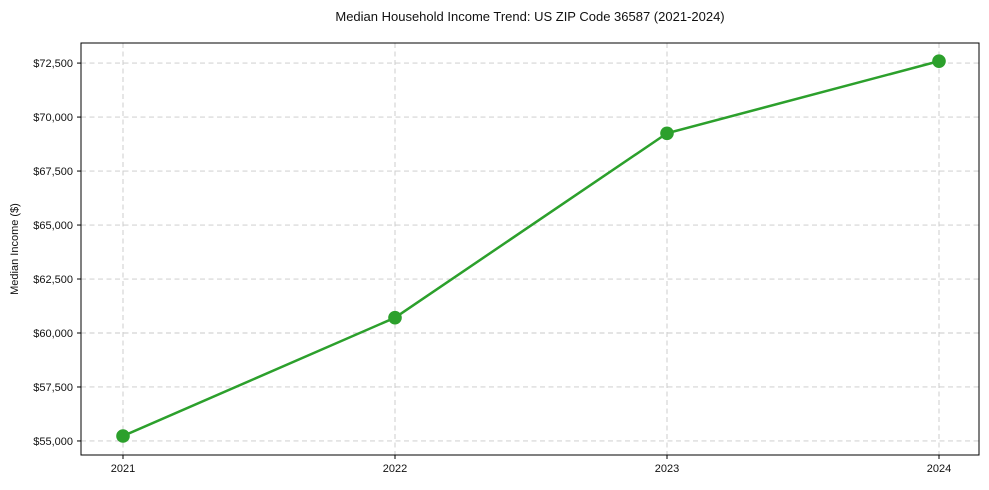 Image resolution: width=989 pixels, height=490 pixels. Describe the element at coordinates (53, 388) in the screenshot. I see `y-tick-label: $57,500` at that location.